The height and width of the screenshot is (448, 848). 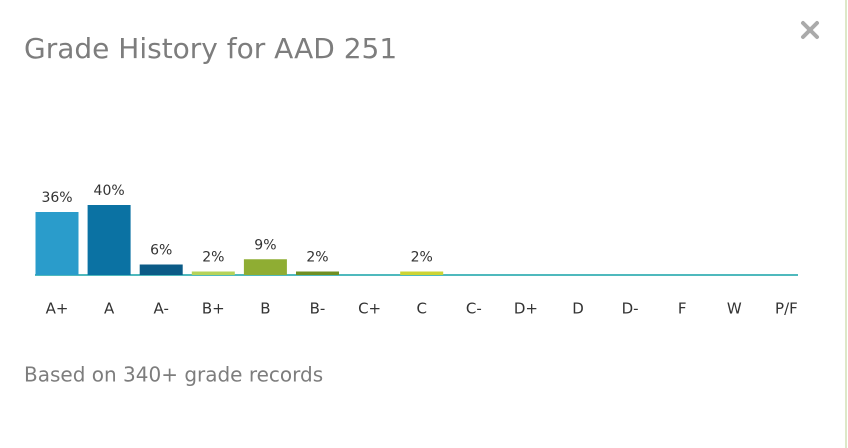 I want to click on x-tick-label: W, so click(x=734, y=309).